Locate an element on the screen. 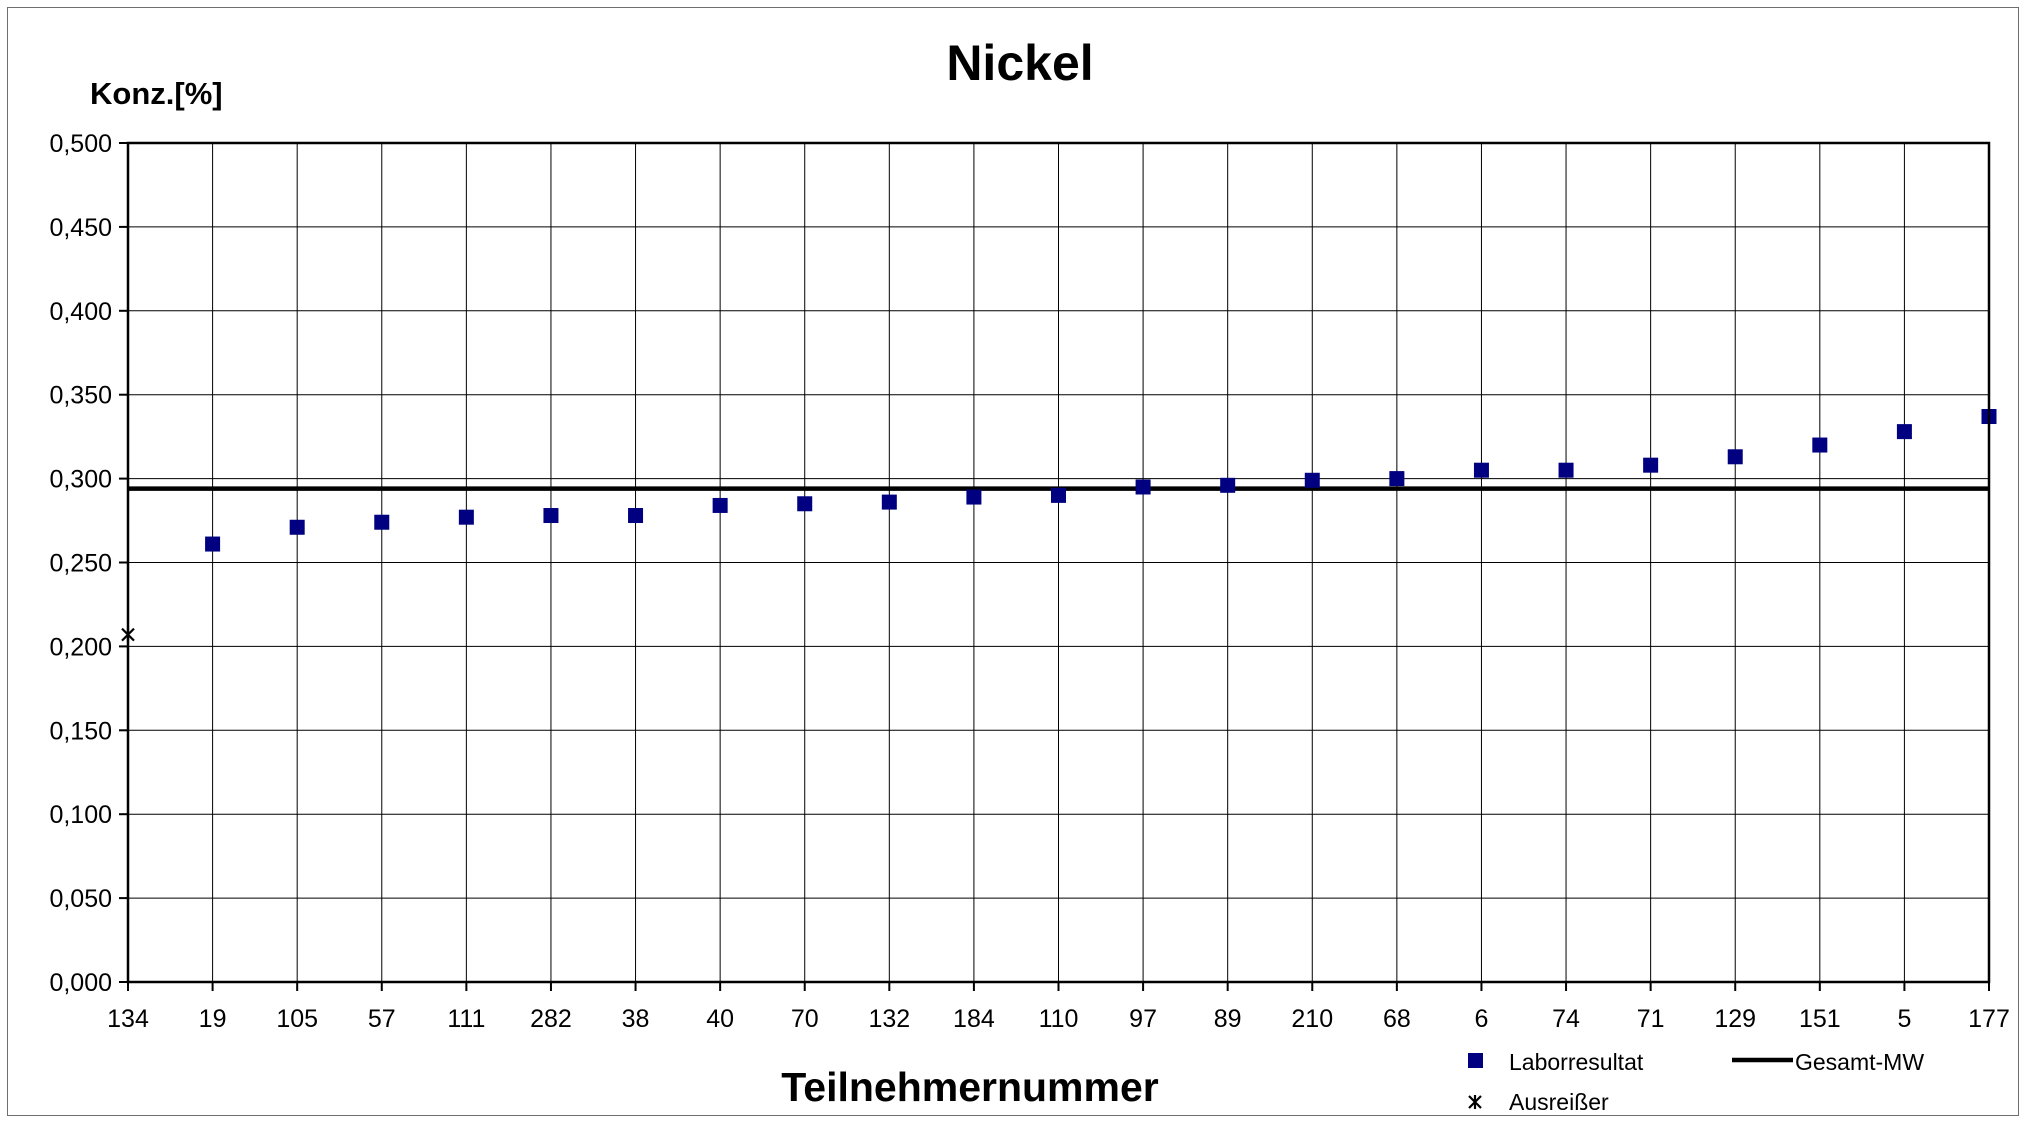  x-tick-label: 74 is located at coordinates (1566, 1019).